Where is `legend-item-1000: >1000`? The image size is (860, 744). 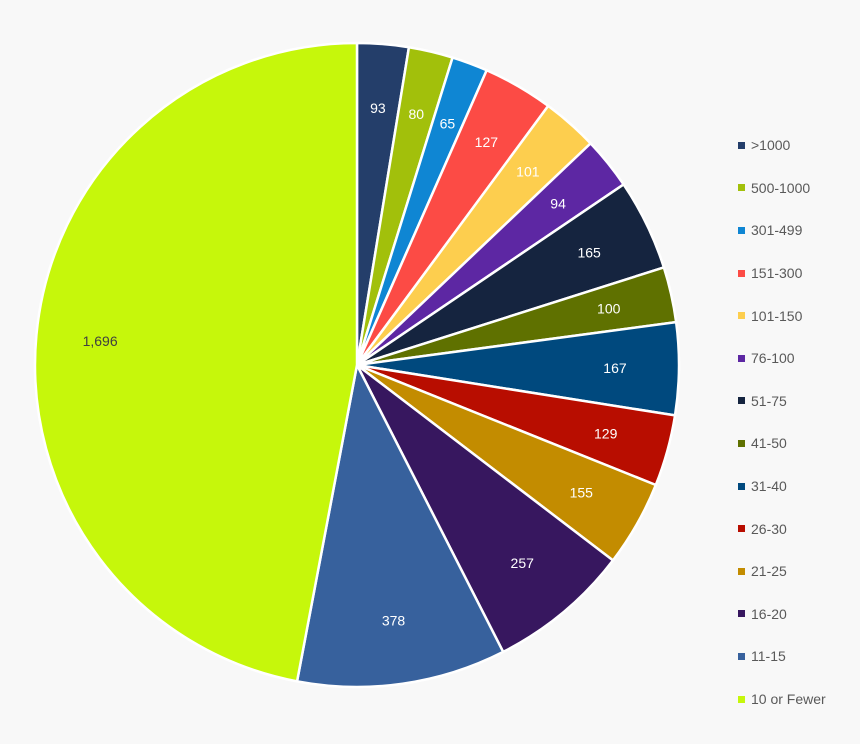
legend-item-1000: >1000 is located at coordinates (782, 145).